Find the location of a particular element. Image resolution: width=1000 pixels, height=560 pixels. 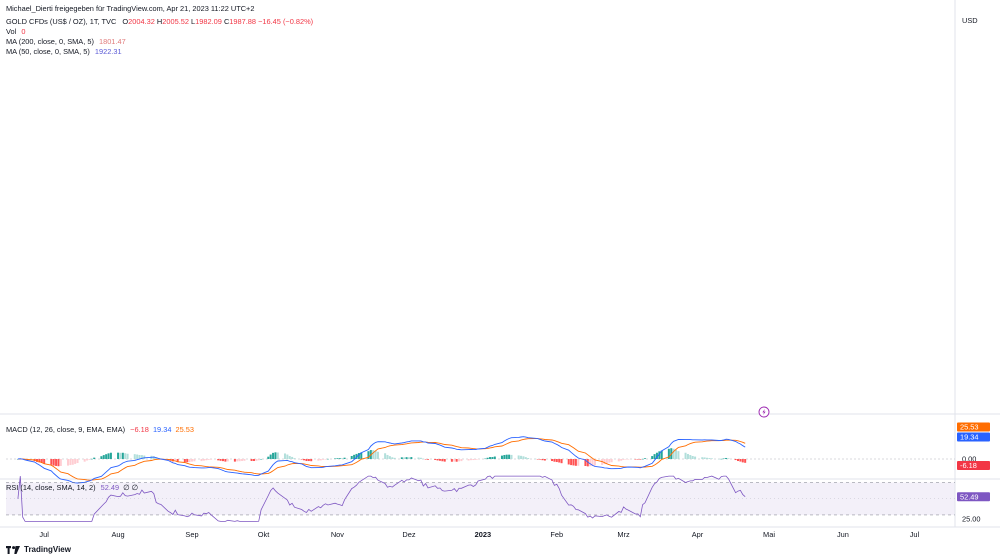

ohlc-low: 1982.09 is located at coordinates (208, 21).